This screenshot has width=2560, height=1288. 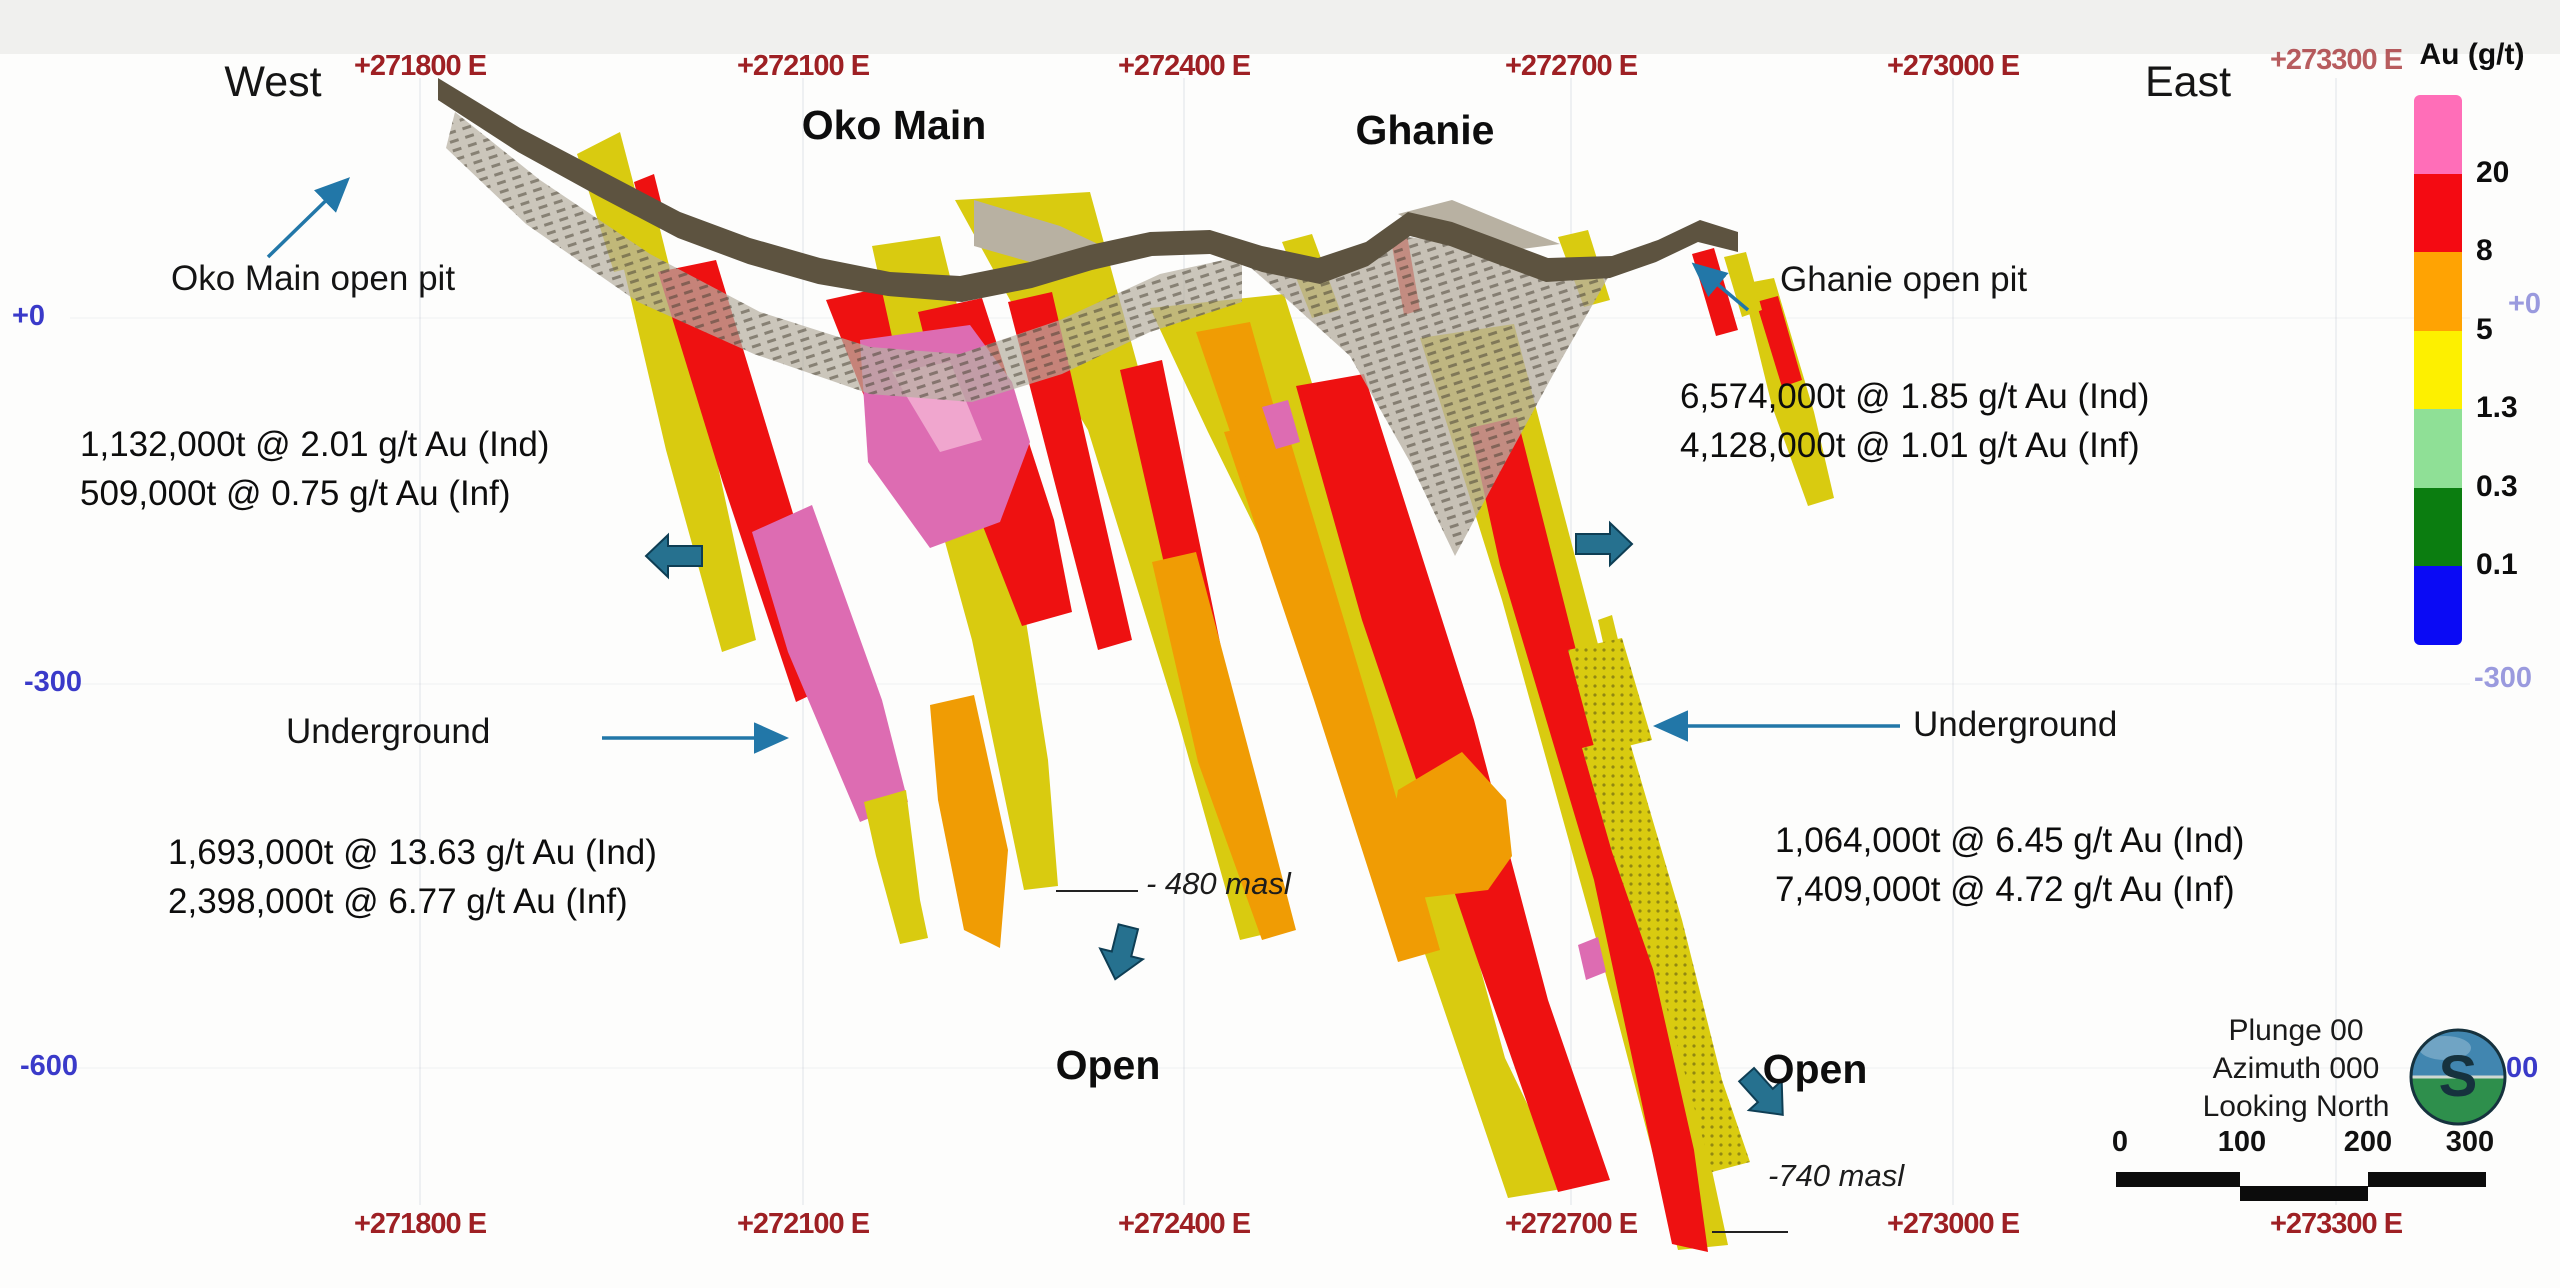 I want to click on easting-bottom-273000: +273000 E, so click(x=1953, y=1224).